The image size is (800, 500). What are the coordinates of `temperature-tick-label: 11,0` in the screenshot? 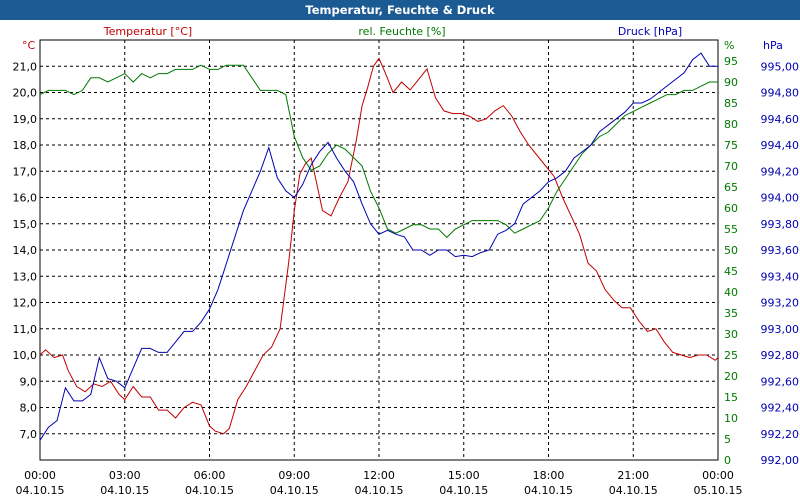 It's located at (25, 329).